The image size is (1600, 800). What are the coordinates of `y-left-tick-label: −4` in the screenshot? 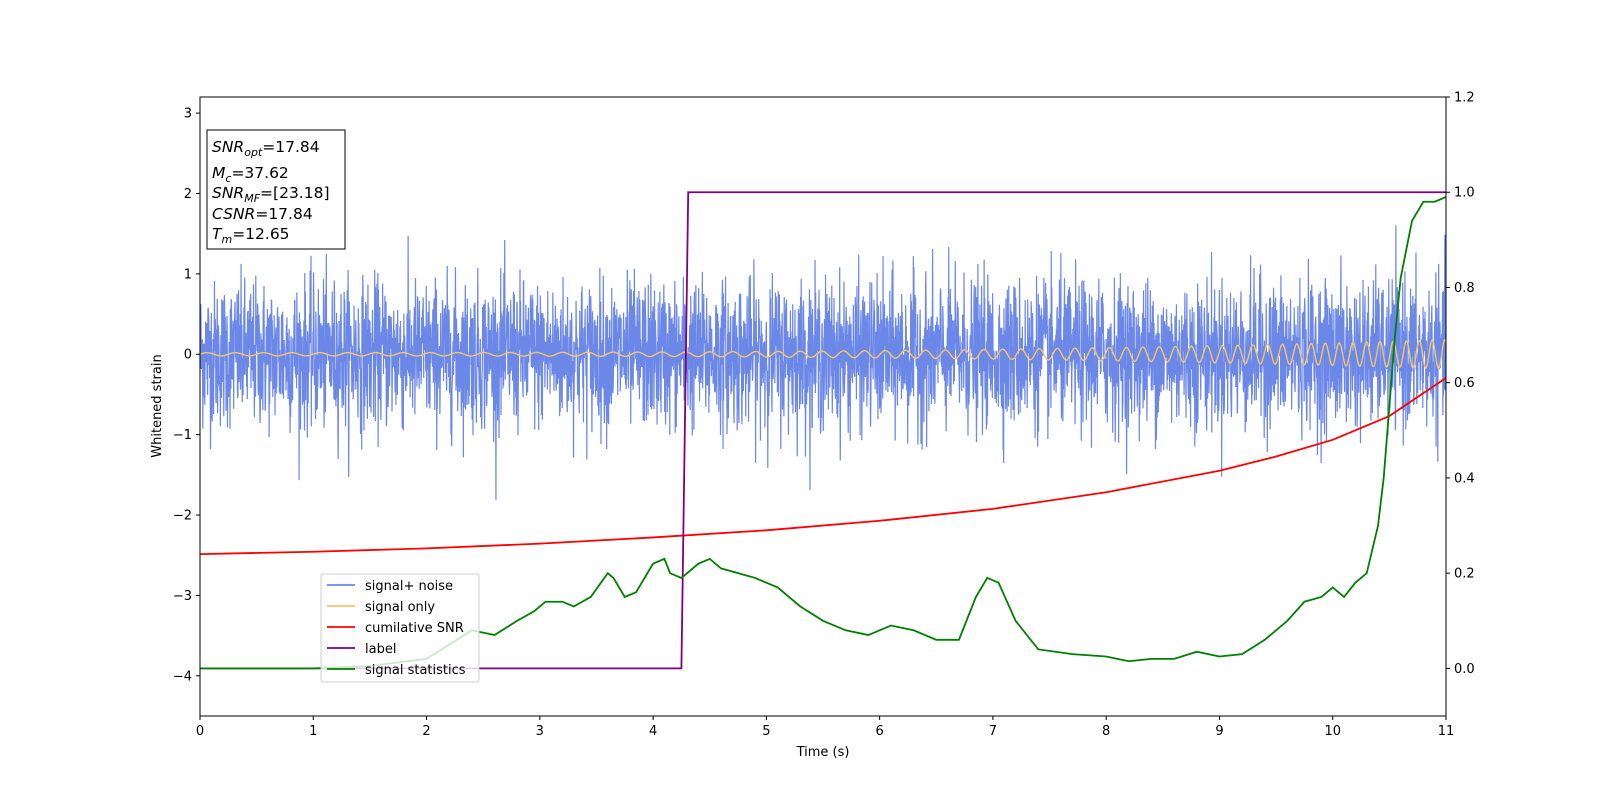 It's located at (182, 676).